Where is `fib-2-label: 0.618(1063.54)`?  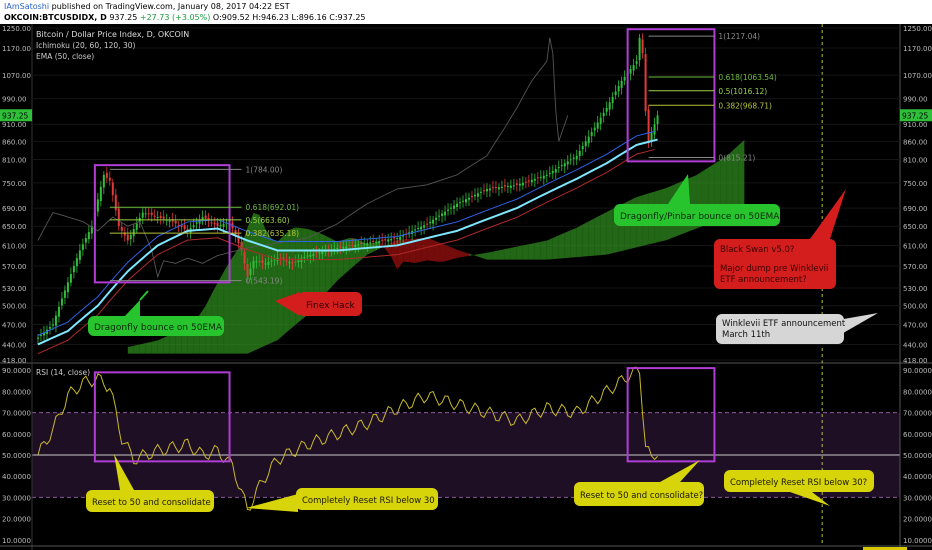
fib-2-label: 0.618(1063.54) is located at coordinates (747, 77).